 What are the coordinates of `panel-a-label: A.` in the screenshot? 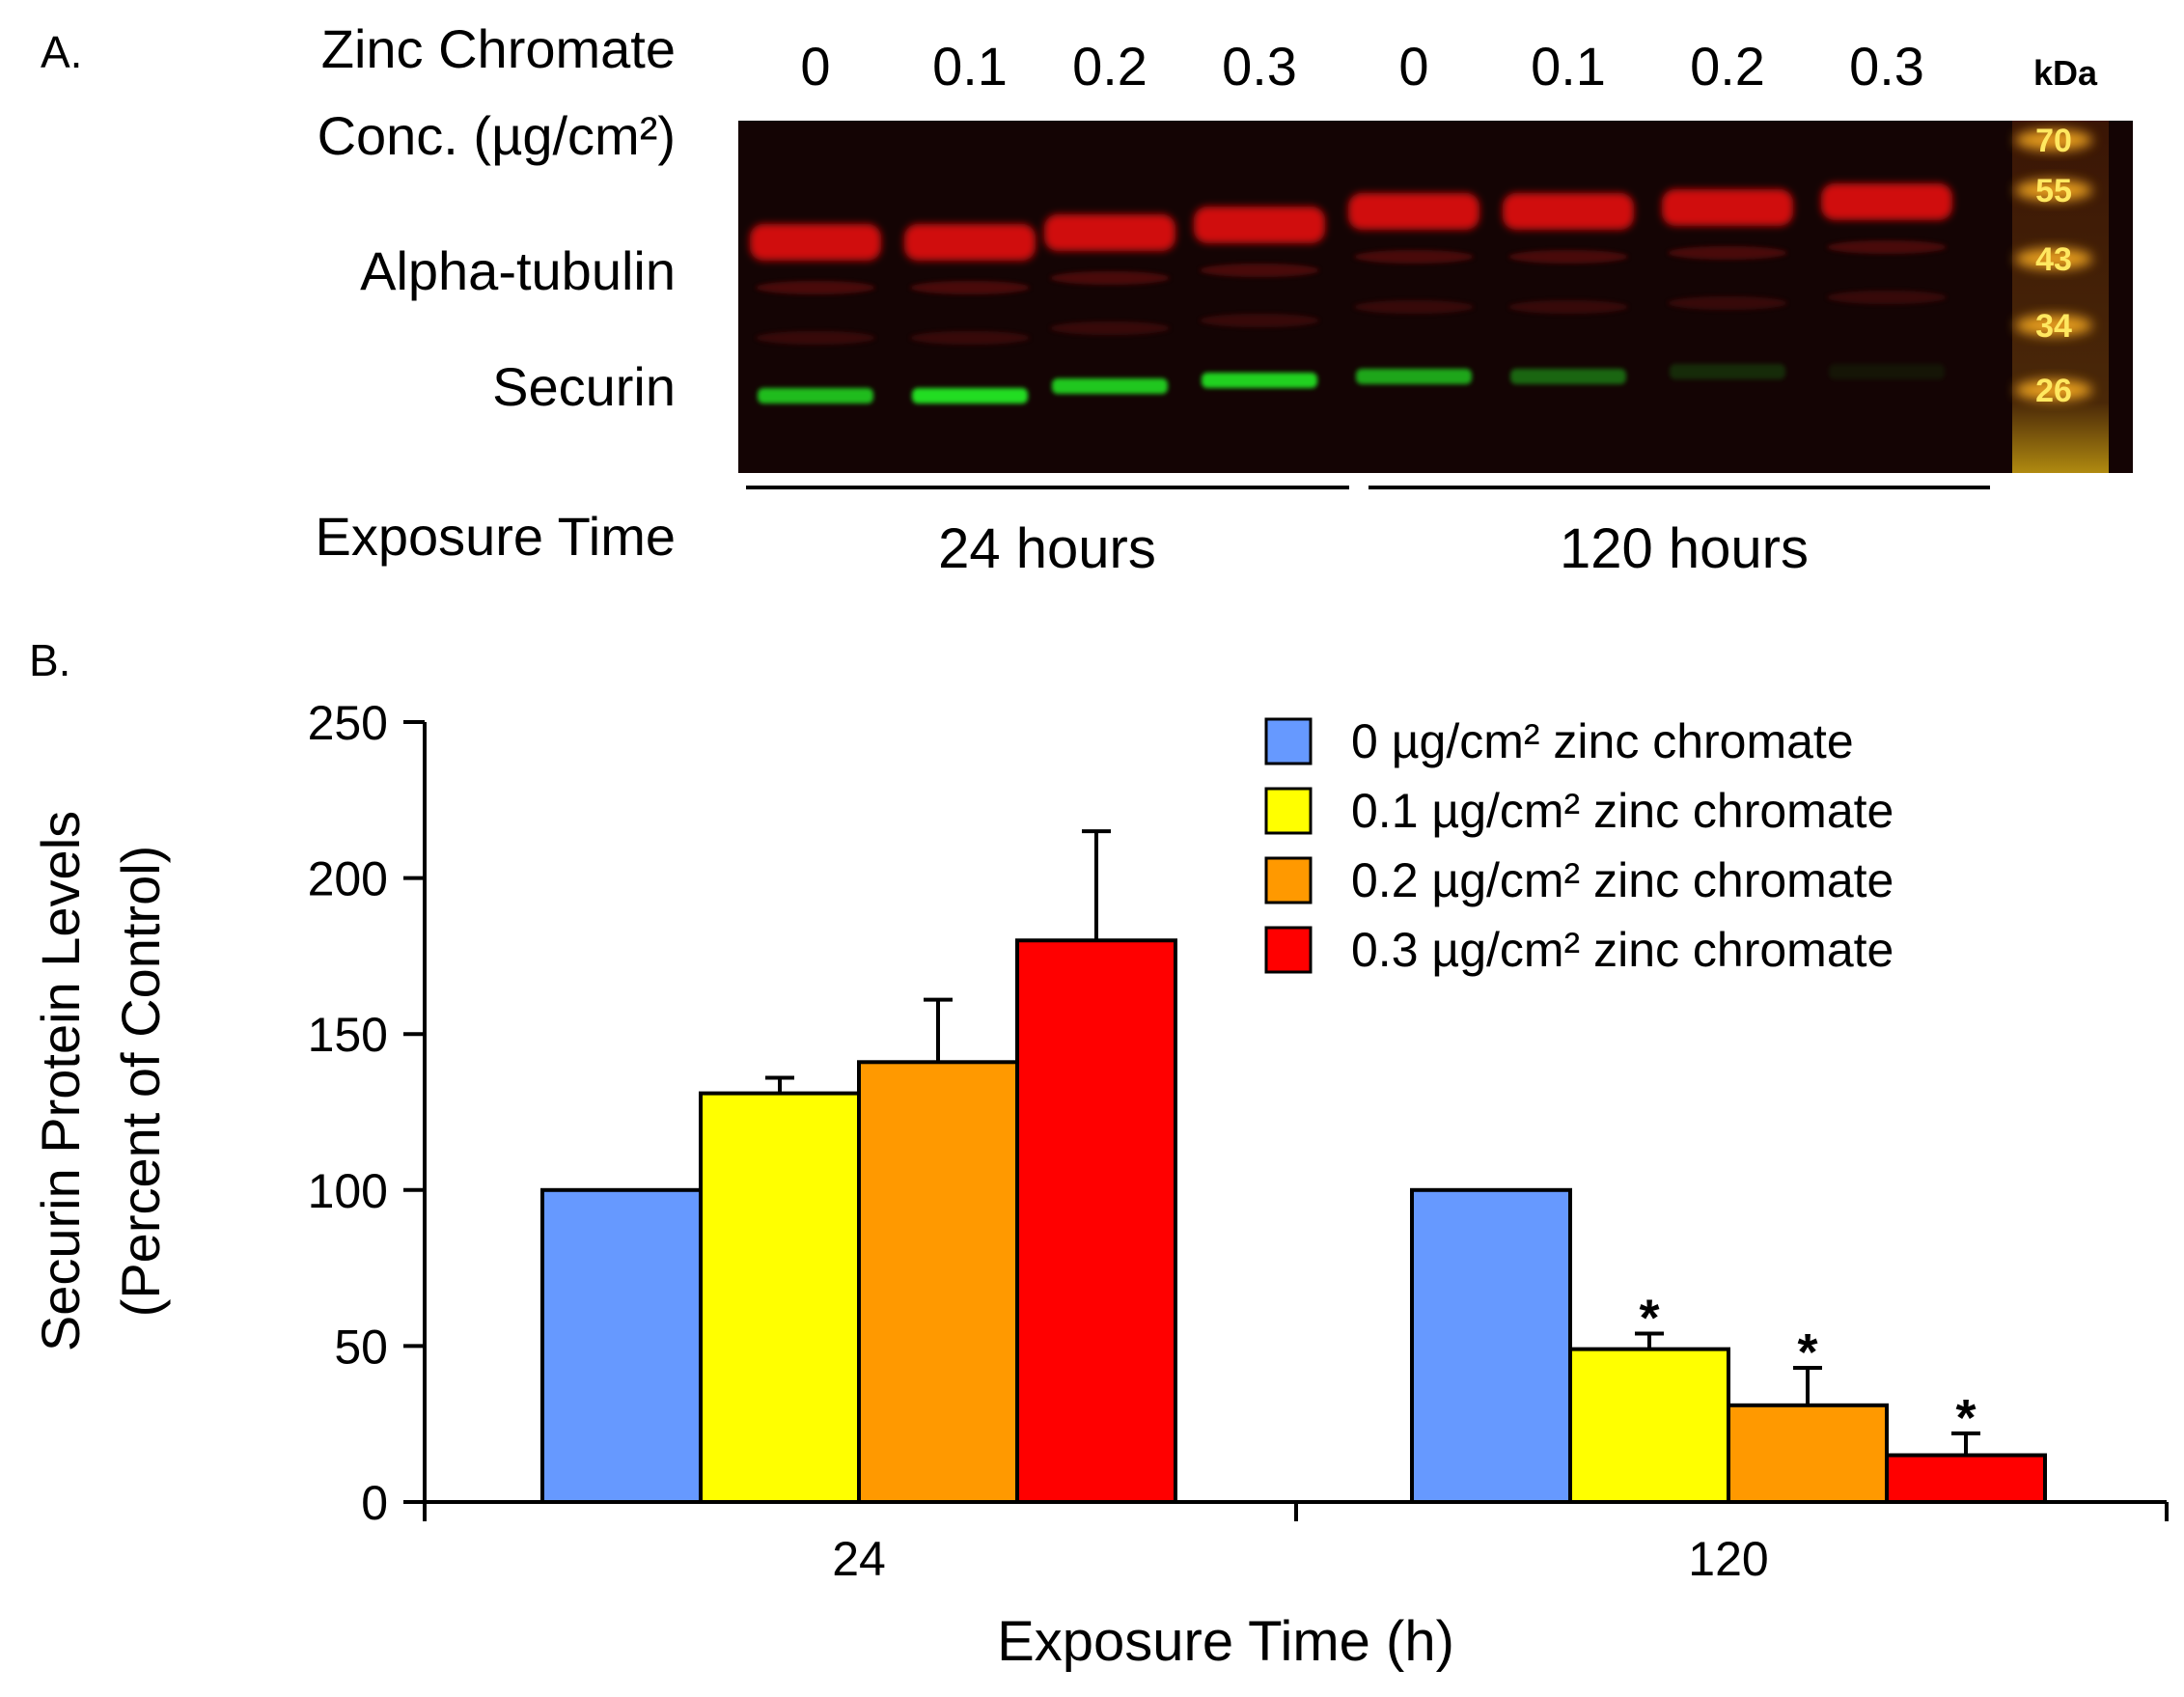 It's located at (62, 52).